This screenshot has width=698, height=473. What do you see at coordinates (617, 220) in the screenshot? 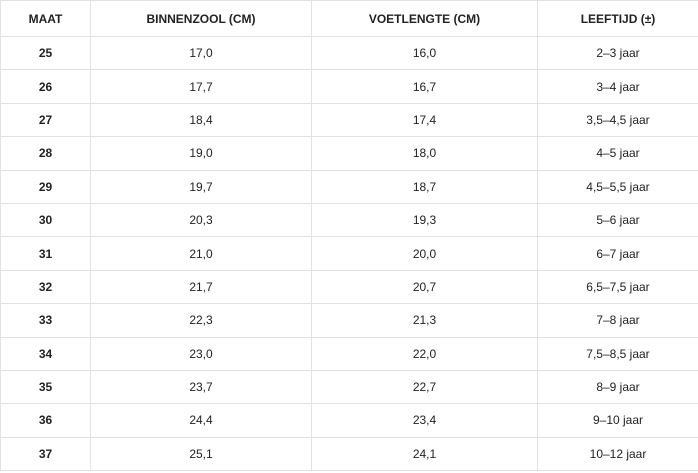
I see `table-cell: 5–6 jaar` at bounding box center [617, 220].